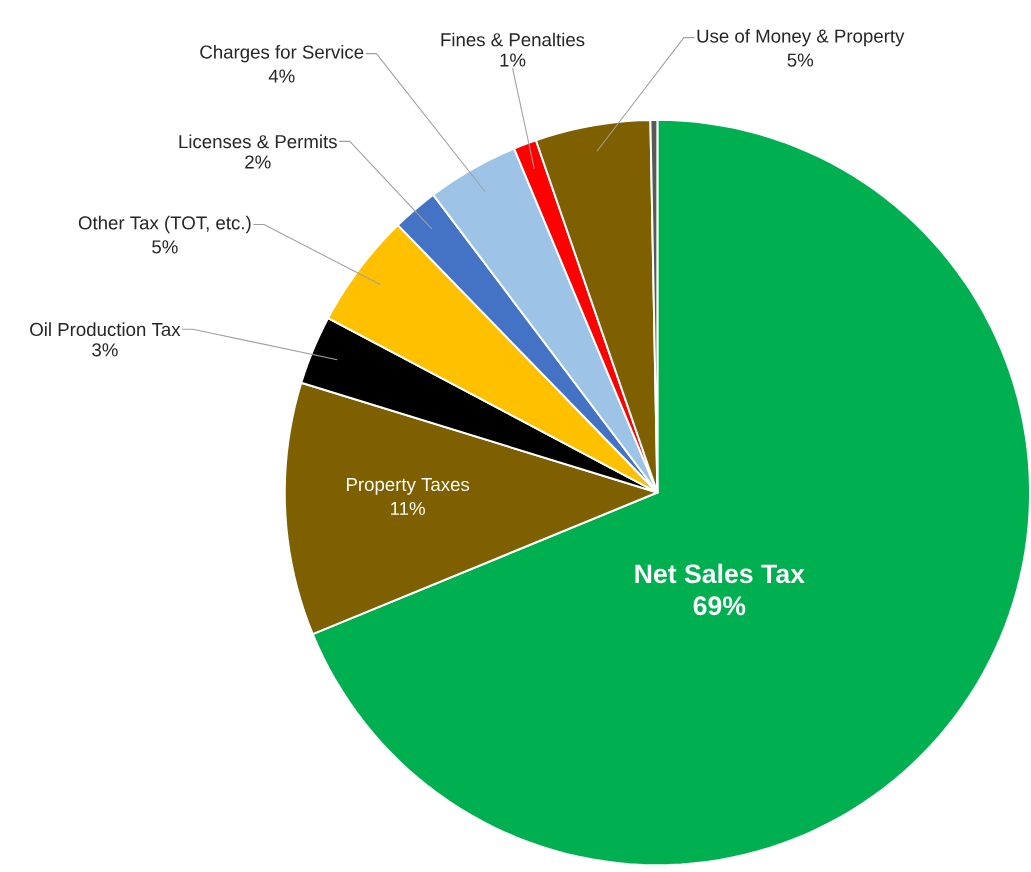 The width and height of the screenshot is (1031, 872). What do you see at coordinates (801, 37) in the screenshot?
I see `slice-label: Use of Money & Property` at bounding box center [801, 37].